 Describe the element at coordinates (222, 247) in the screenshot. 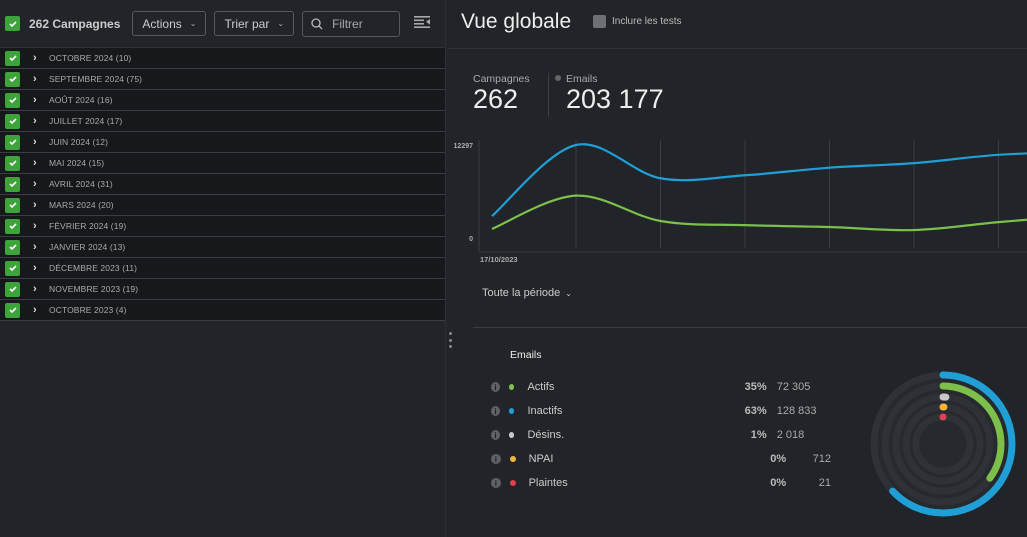

I see `campaign-group-row: › JANVIER 2024 (13)` at that location.